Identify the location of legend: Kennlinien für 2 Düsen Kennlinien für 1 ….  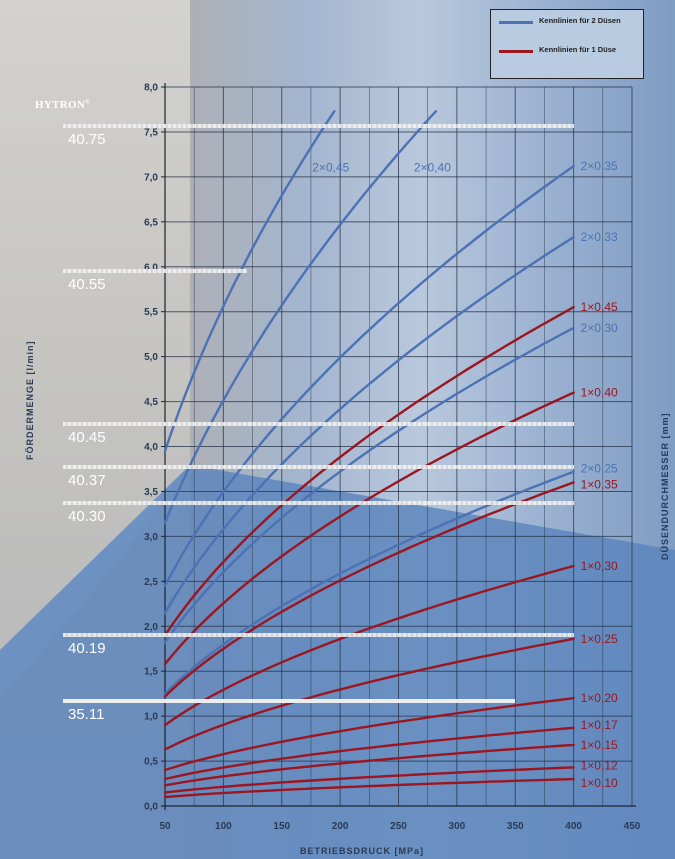
(567, 44).